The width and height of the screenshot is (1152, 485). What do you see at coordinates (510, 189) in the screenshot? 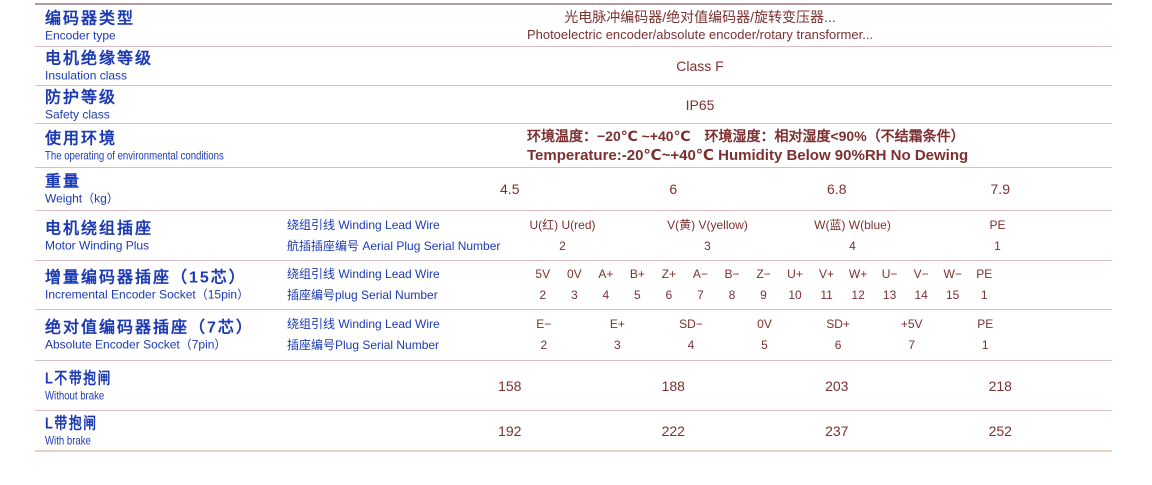
I see `weight-value: 4.5` at bounding box center [510, 189].